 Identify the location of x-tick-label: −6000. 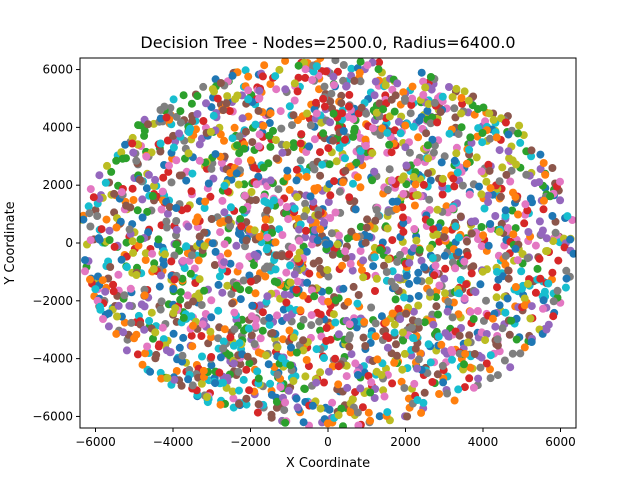
(95, 442).